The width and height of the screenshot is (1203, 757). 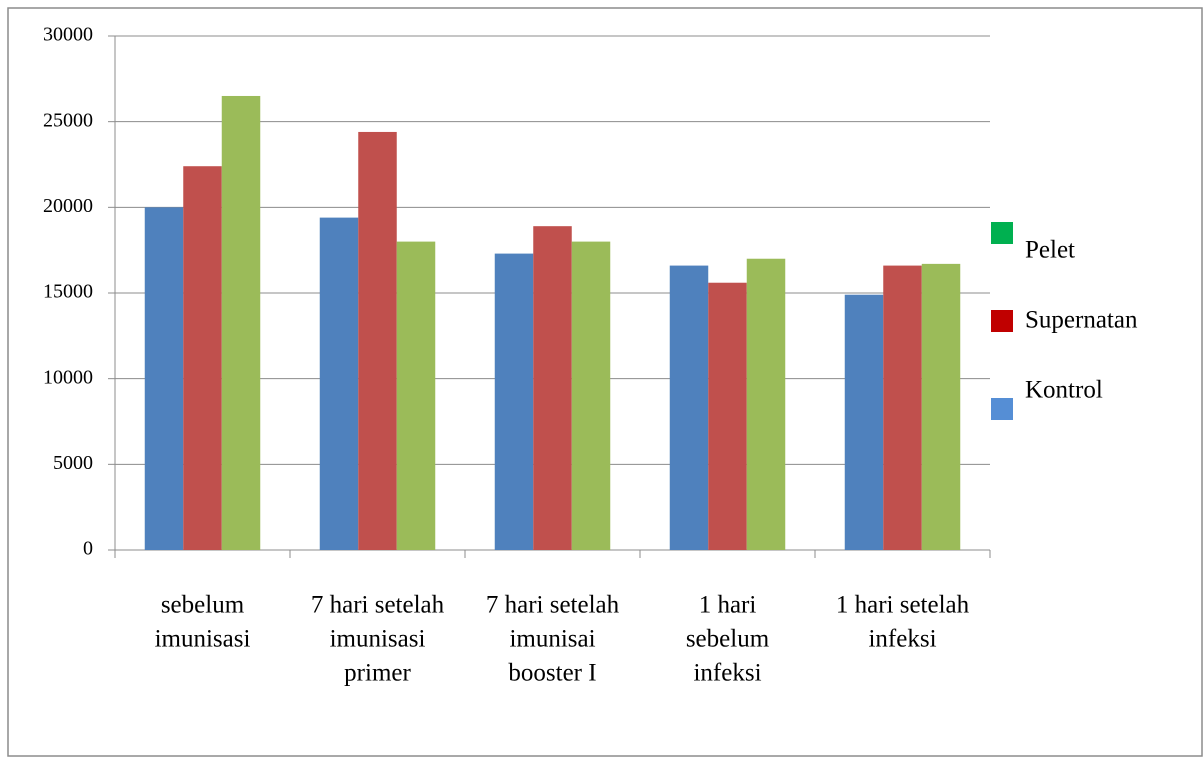 What do you see at coordinates (1050, 250) in the screenshot?
I see `legend-label: Pelet` at bounding box center [1050, 250].